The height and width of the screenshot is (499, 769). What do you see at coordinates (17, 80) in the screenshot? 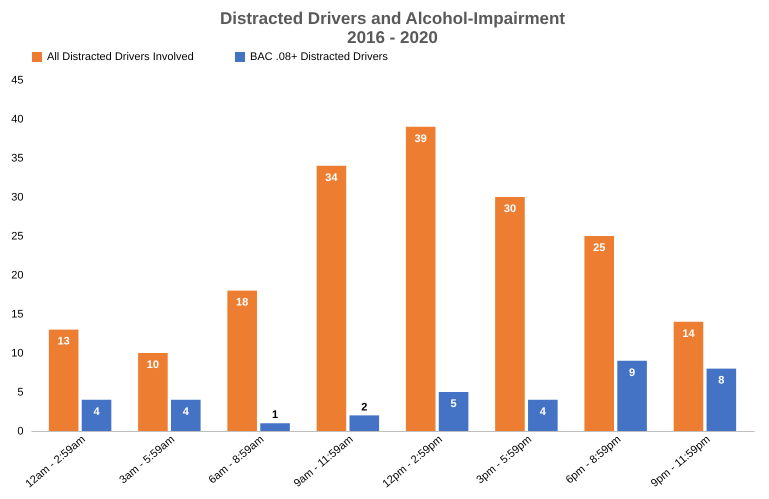
I see `y-tick-label: 45` at bounding box center [17, 80].